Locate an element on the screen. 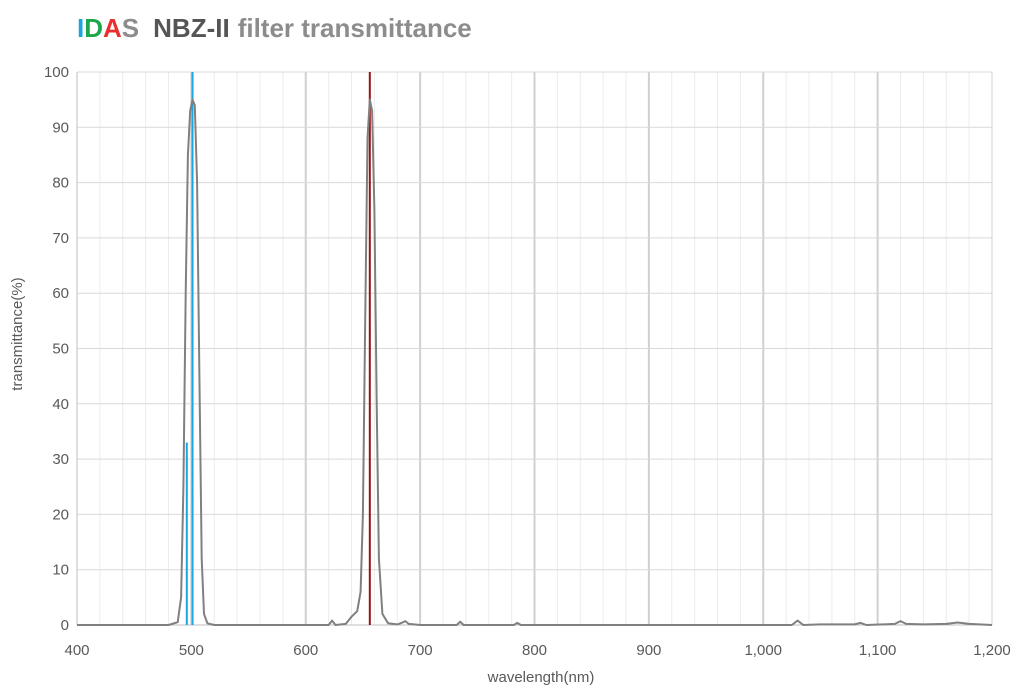  title-rest: filter transmittance is located at coordinates (354, 28).